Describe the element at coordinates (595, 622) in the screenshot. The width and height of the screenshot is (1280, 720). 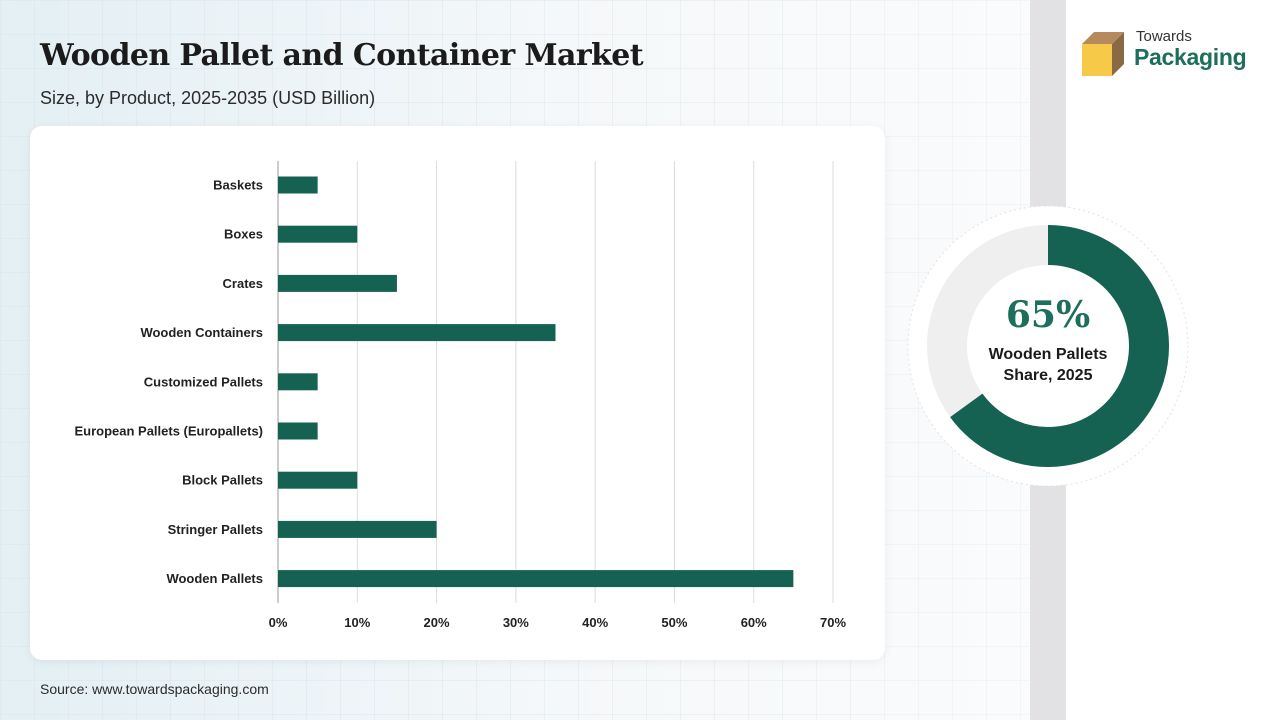
I see `x-tick-label: 40%` at that location.